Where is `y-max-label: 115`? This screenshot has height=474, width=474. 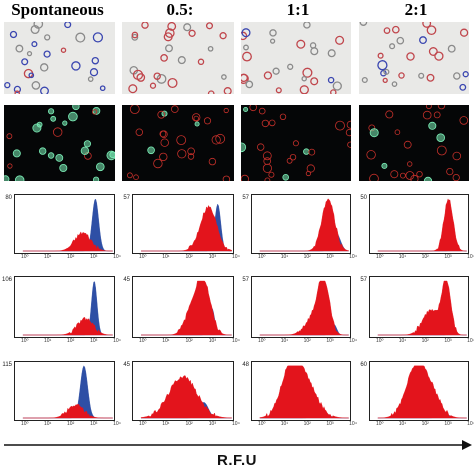 y-max-label: 115 is located at coordinates (7, 365).